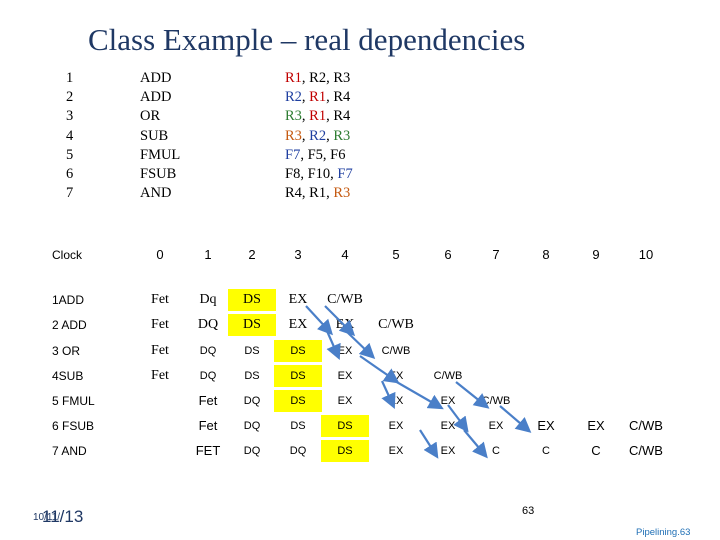 The height and width of the screenshot is (540, 720). I want to click on instruction-opcodes: ADD ADD OR SUB FMUL FSUB AND, so click(160, 136).